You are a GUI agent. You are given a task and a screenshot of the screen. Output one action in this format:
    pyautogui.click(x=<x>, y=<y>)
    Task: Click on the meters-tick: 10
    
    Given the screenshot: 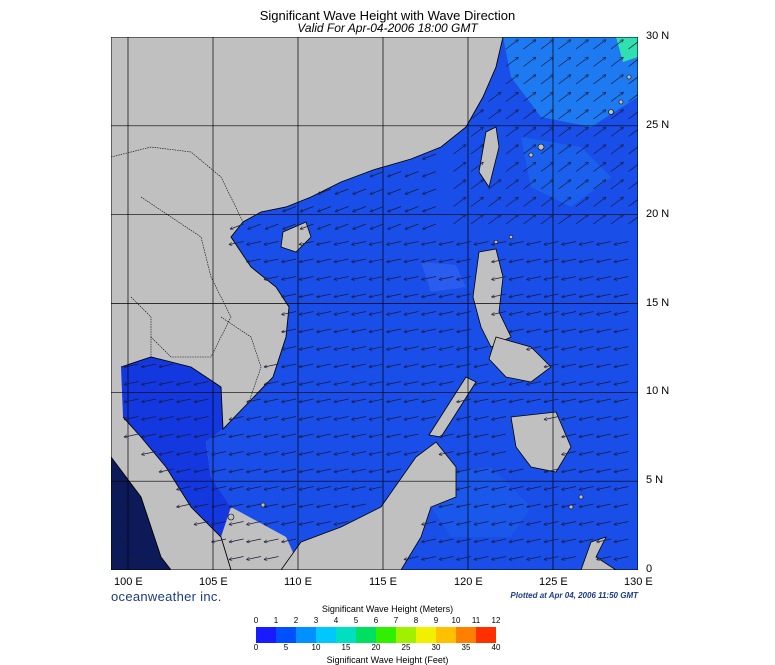 What is the action you would take?
    pyautogui.click(x=456, y=620)
    